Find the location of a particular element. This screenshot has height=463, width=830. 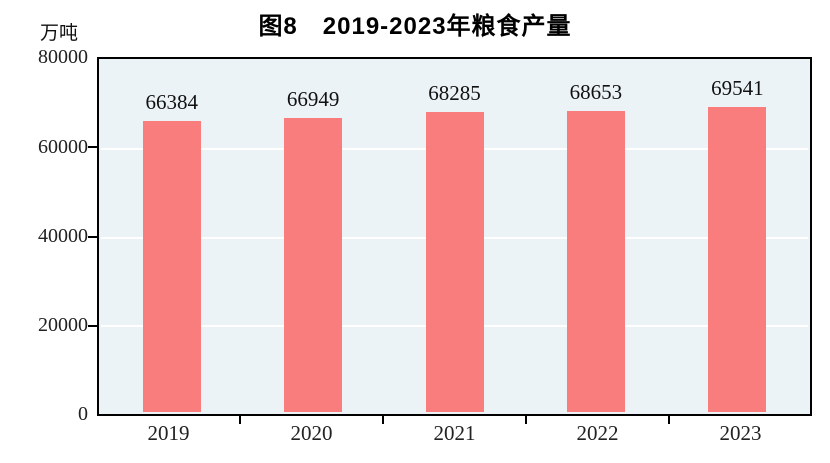

x-label-2023: 2023 is located at coordinates (740, 433).